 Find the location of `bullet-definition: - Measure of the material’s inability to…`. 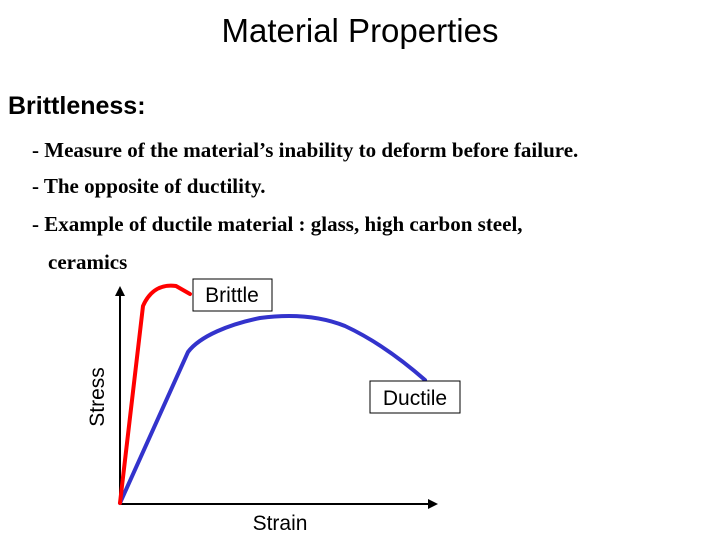

bullet-definition: - Measure of the material’s inability to… is located at coordinates (305, 150).